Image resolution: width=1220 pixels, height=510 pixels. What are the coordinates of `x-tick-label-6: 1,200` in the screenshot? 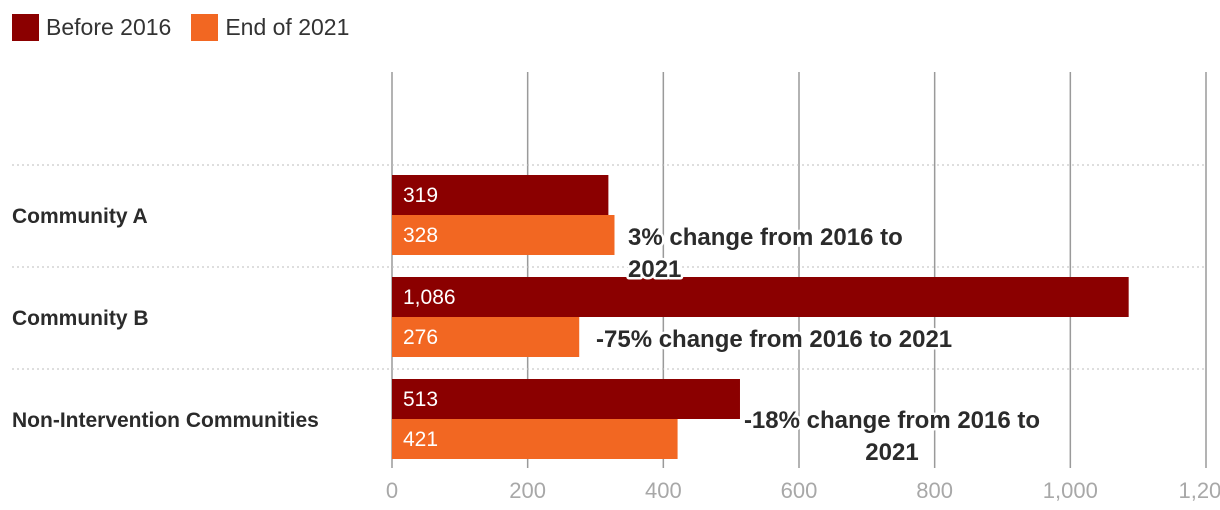 It's located at (1199, 490).